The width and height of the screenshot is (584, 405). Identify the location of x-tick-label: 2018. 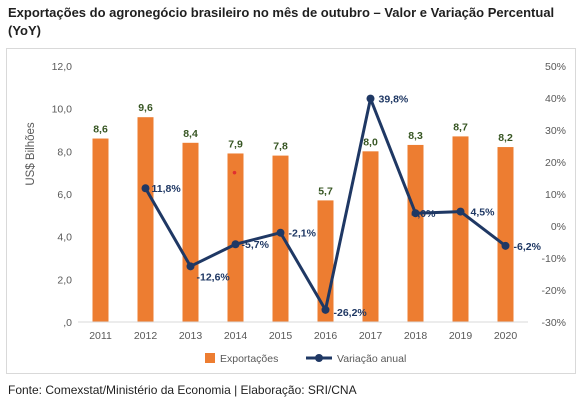
(416, 336).